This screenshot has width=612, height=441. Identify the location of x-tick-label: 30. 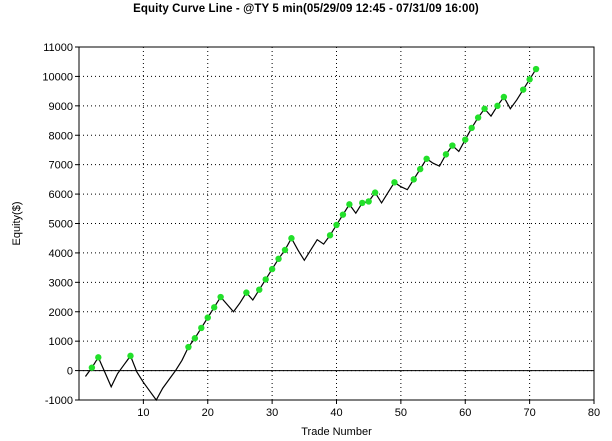
(272, 413).